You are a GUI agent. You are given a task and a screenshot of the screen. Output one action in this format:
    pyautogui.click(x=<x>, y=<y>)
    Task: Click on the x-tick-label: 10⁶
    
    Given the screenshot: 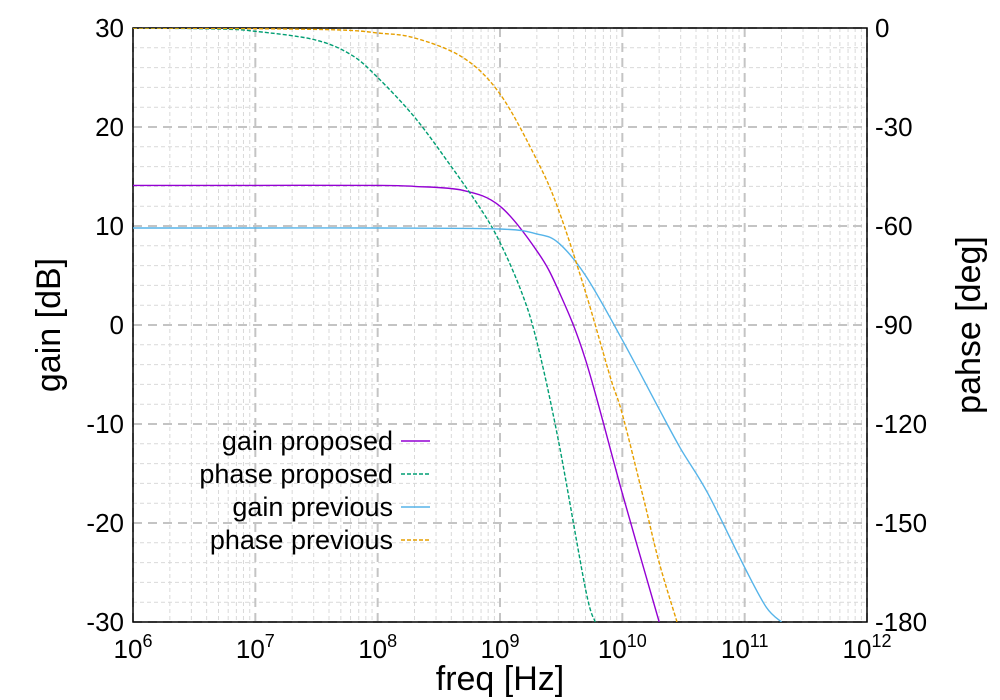 What is the action you would take?
    pyautogui.click(x=133, y=647)
    